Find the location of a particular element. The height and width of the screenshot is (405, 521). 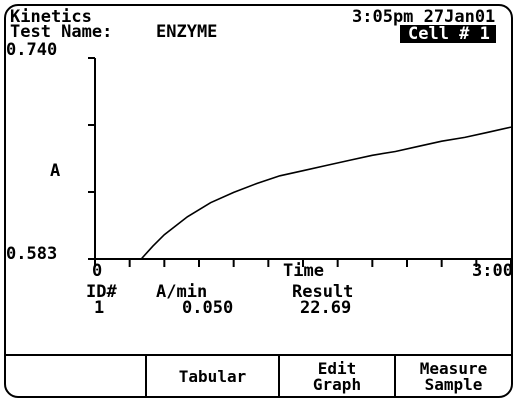

x-axis-title: Time is located at coordinates (303, 271).